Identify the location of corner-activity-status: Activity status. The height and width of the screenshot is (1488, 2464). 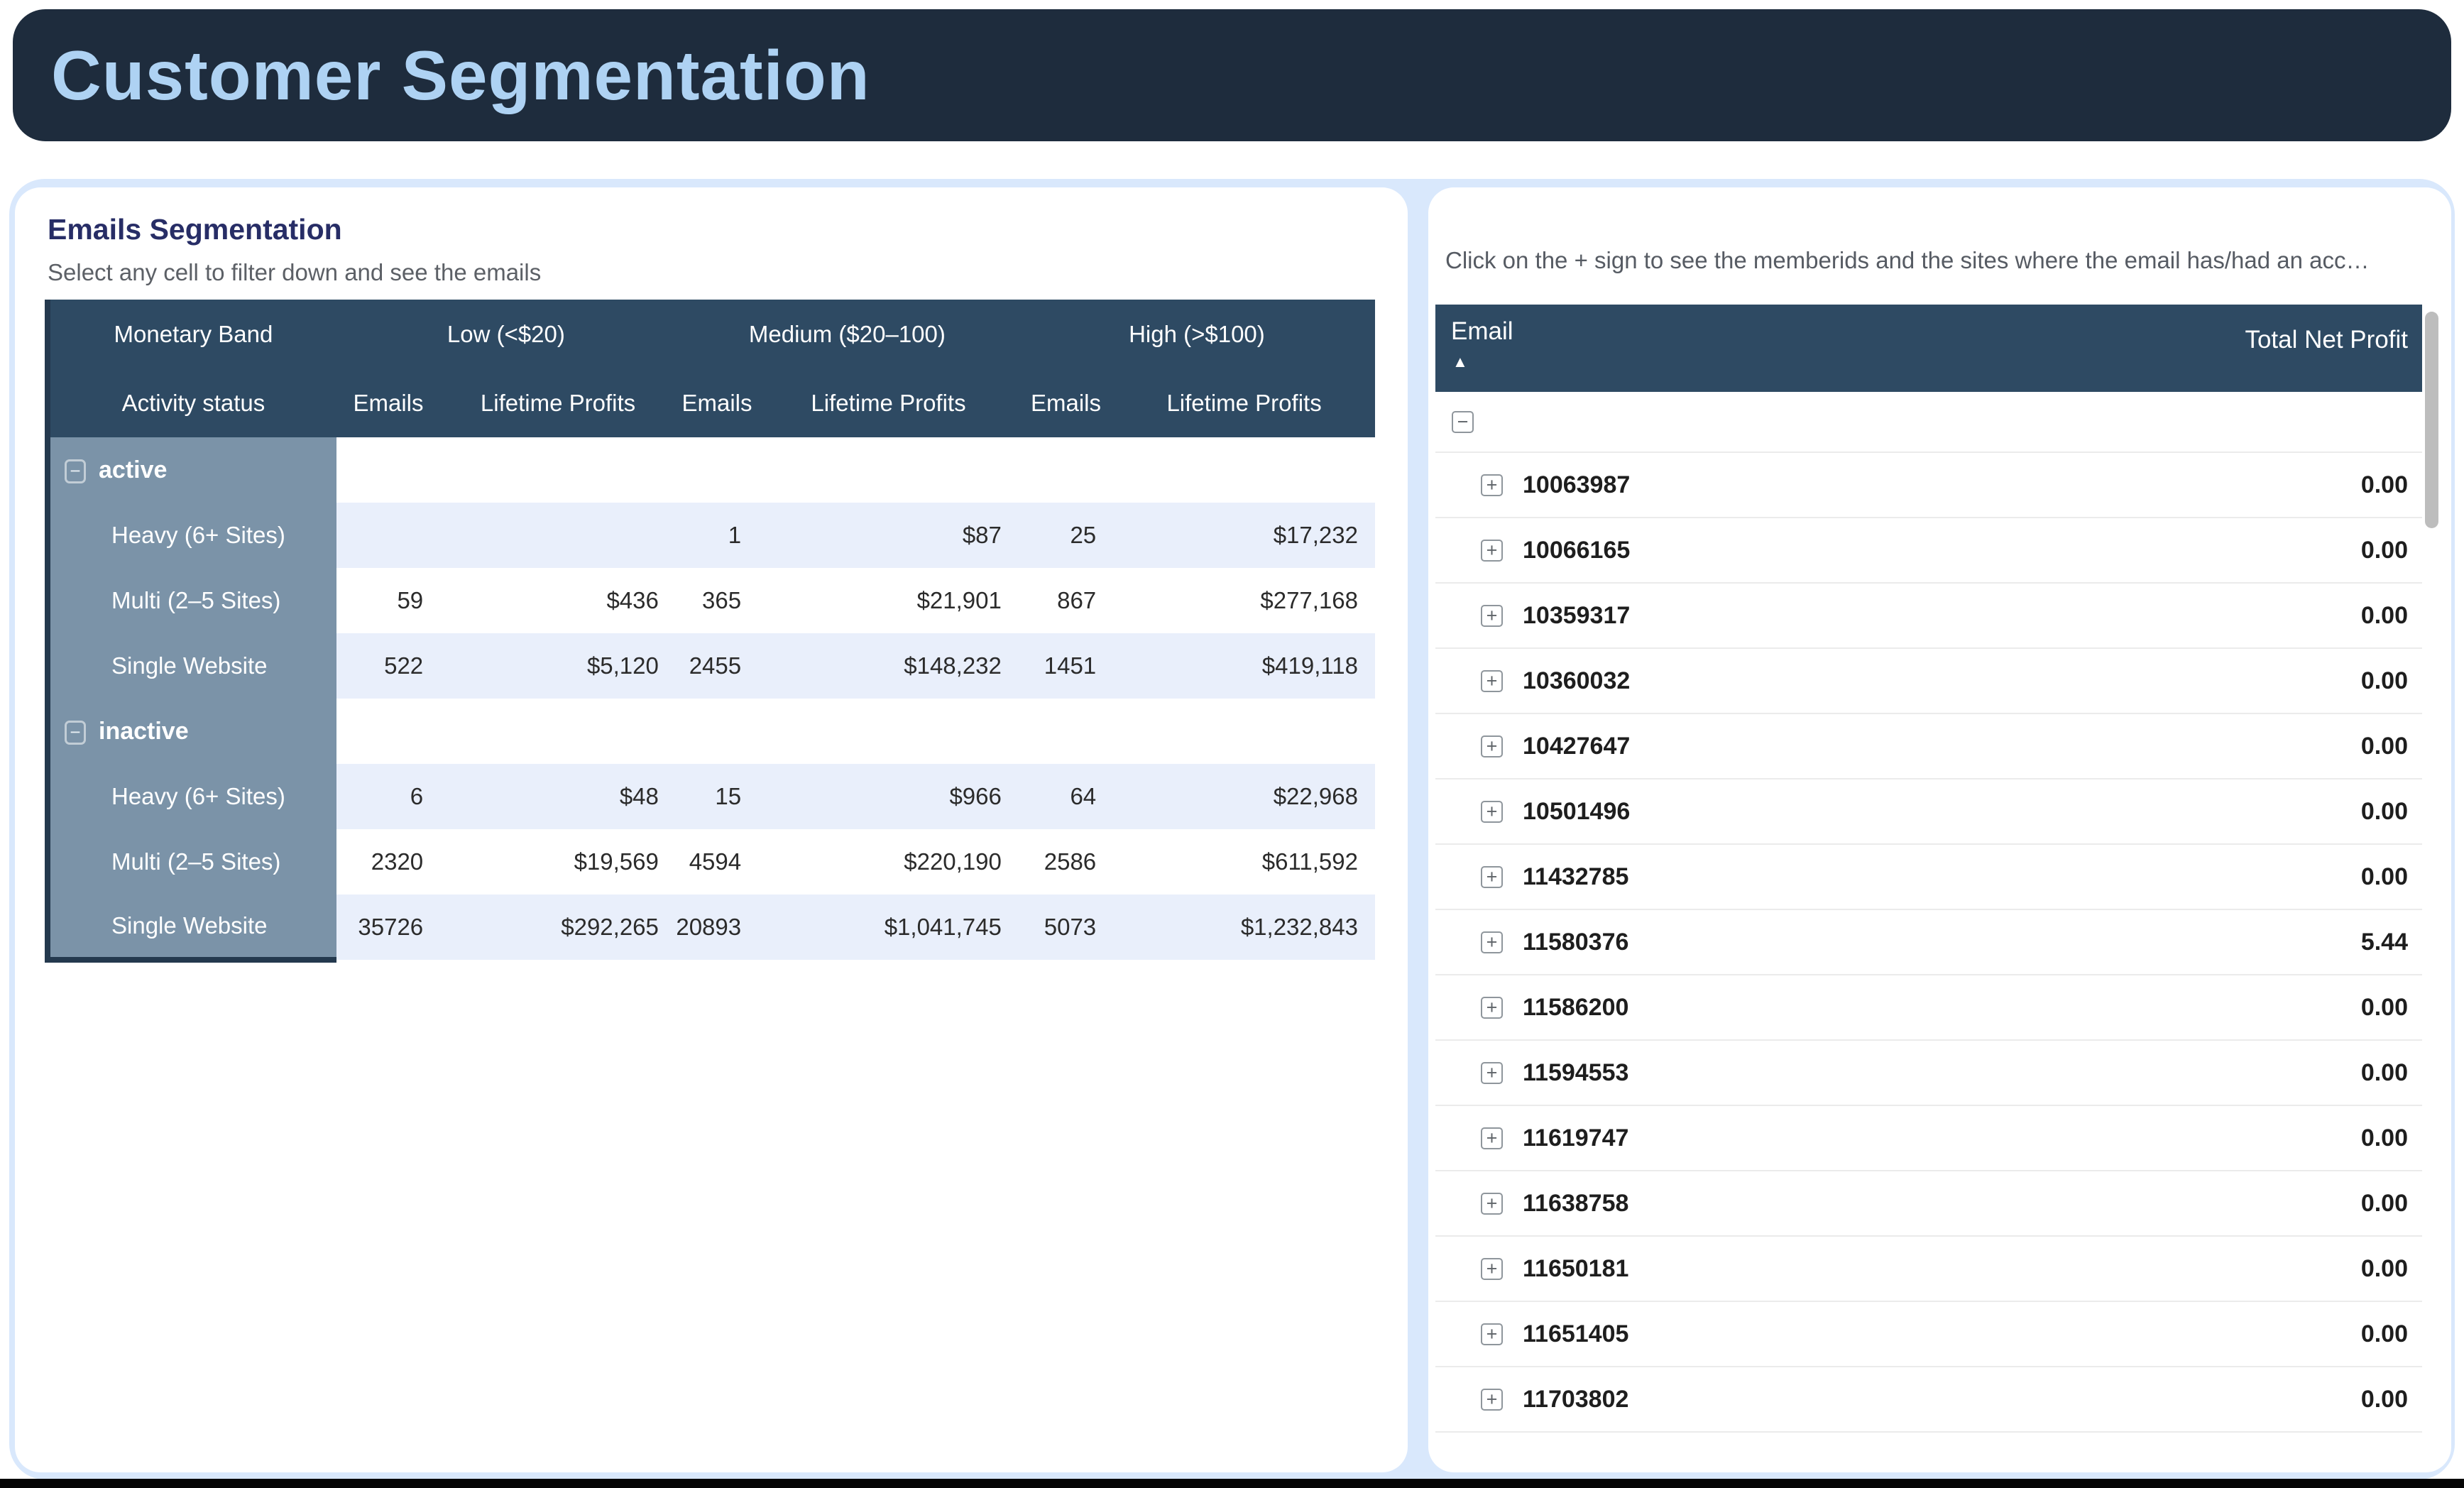
(192, 402).